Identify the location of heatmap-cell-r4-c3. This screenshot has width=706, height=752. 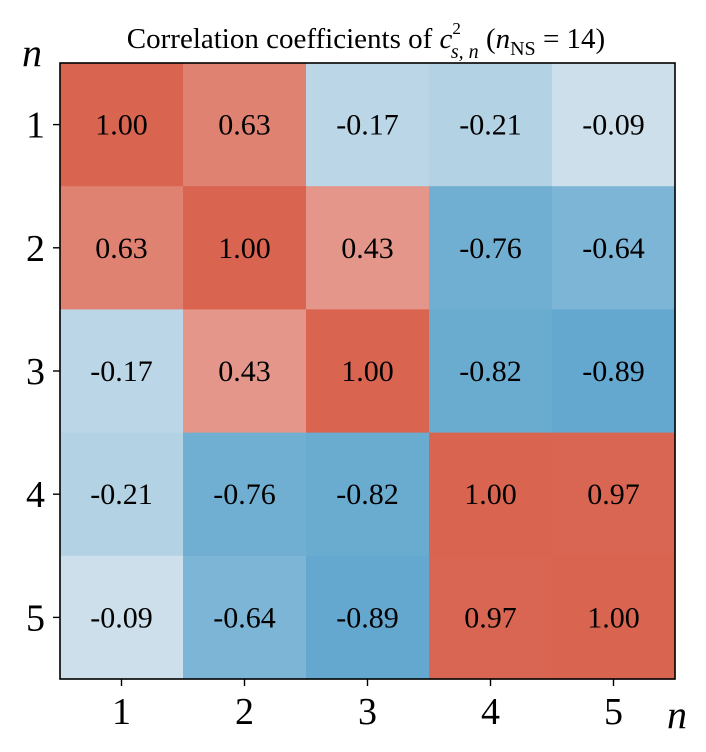
(368, 494).